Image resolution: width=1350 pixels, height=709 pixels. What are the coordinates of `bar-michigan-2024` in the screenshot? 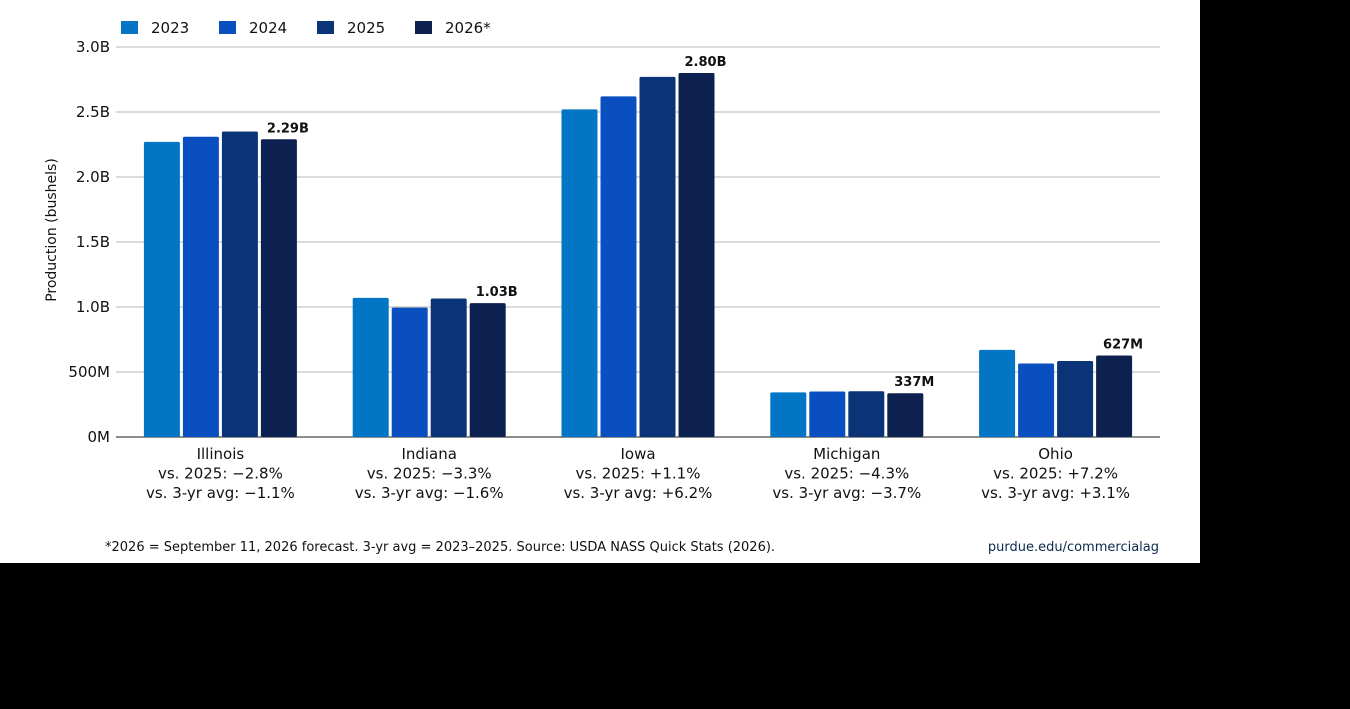 It's located at (827, 414).